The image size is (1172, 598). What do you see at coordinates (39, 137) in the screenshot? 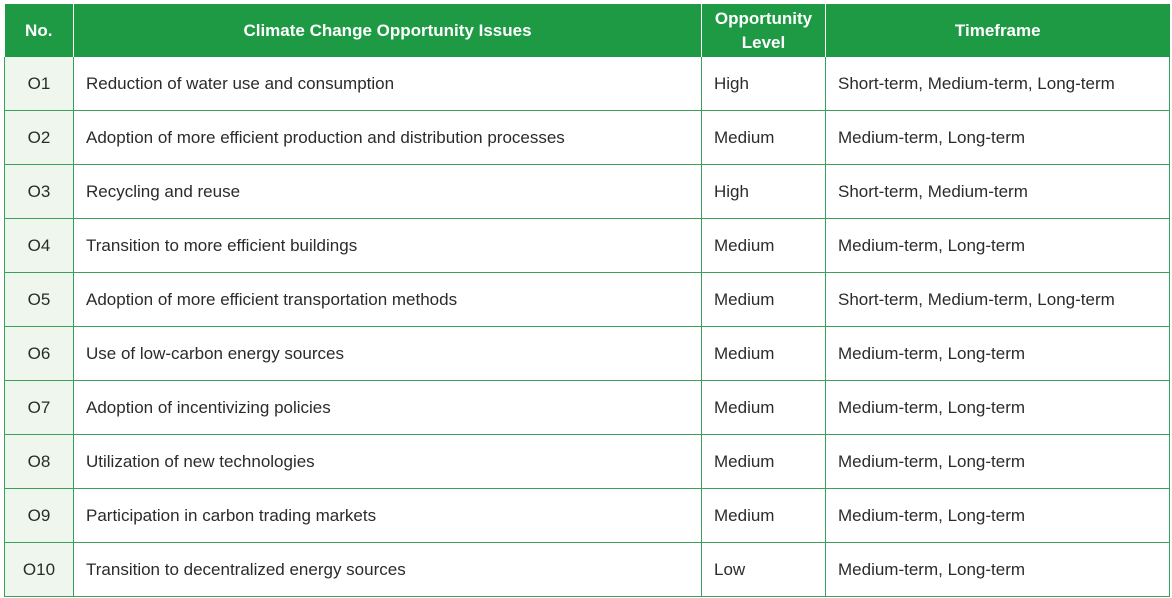
I see `no-cell: O2` at bounding box center [39, 137].